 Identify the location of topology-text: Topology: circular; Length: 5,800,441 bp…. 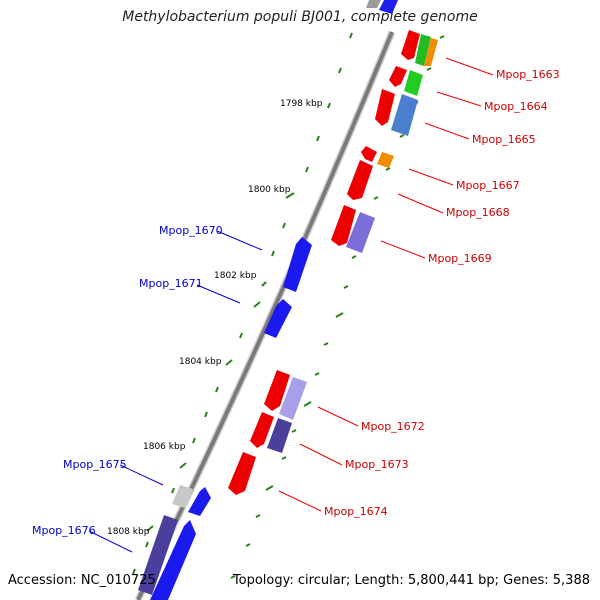
(411, 580).